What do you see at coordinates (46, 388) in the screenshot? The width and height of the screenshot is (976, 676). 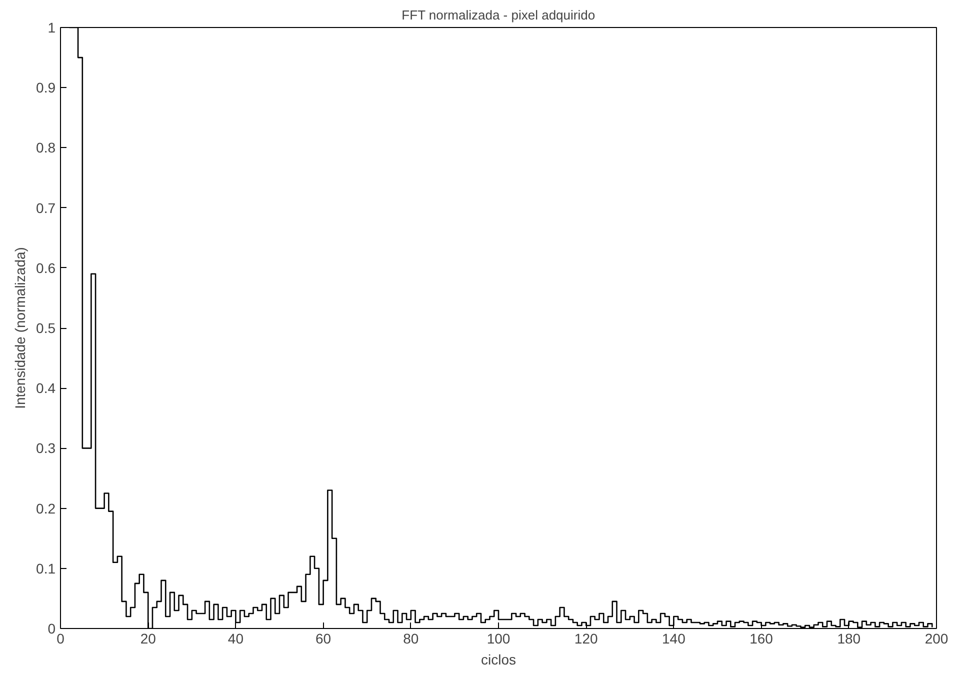 I see `y-tick-label: 0.4` at bounding box center [46, 388].